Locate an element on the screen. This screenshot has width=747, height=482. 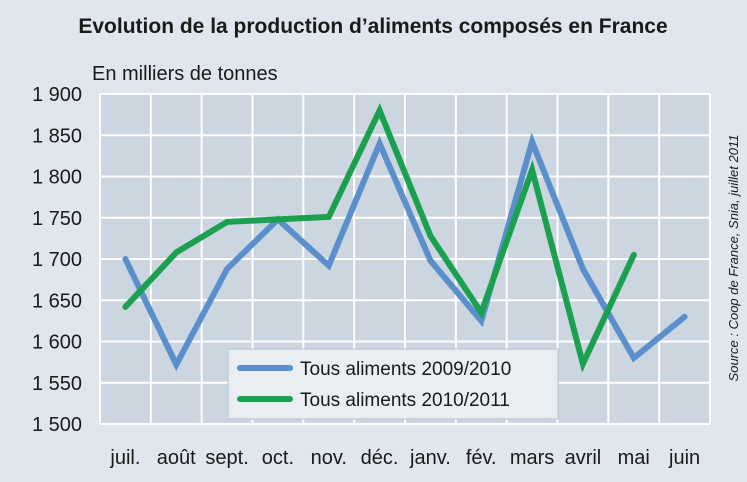
x-tick-label: juin is located at coordinates (684, 458).